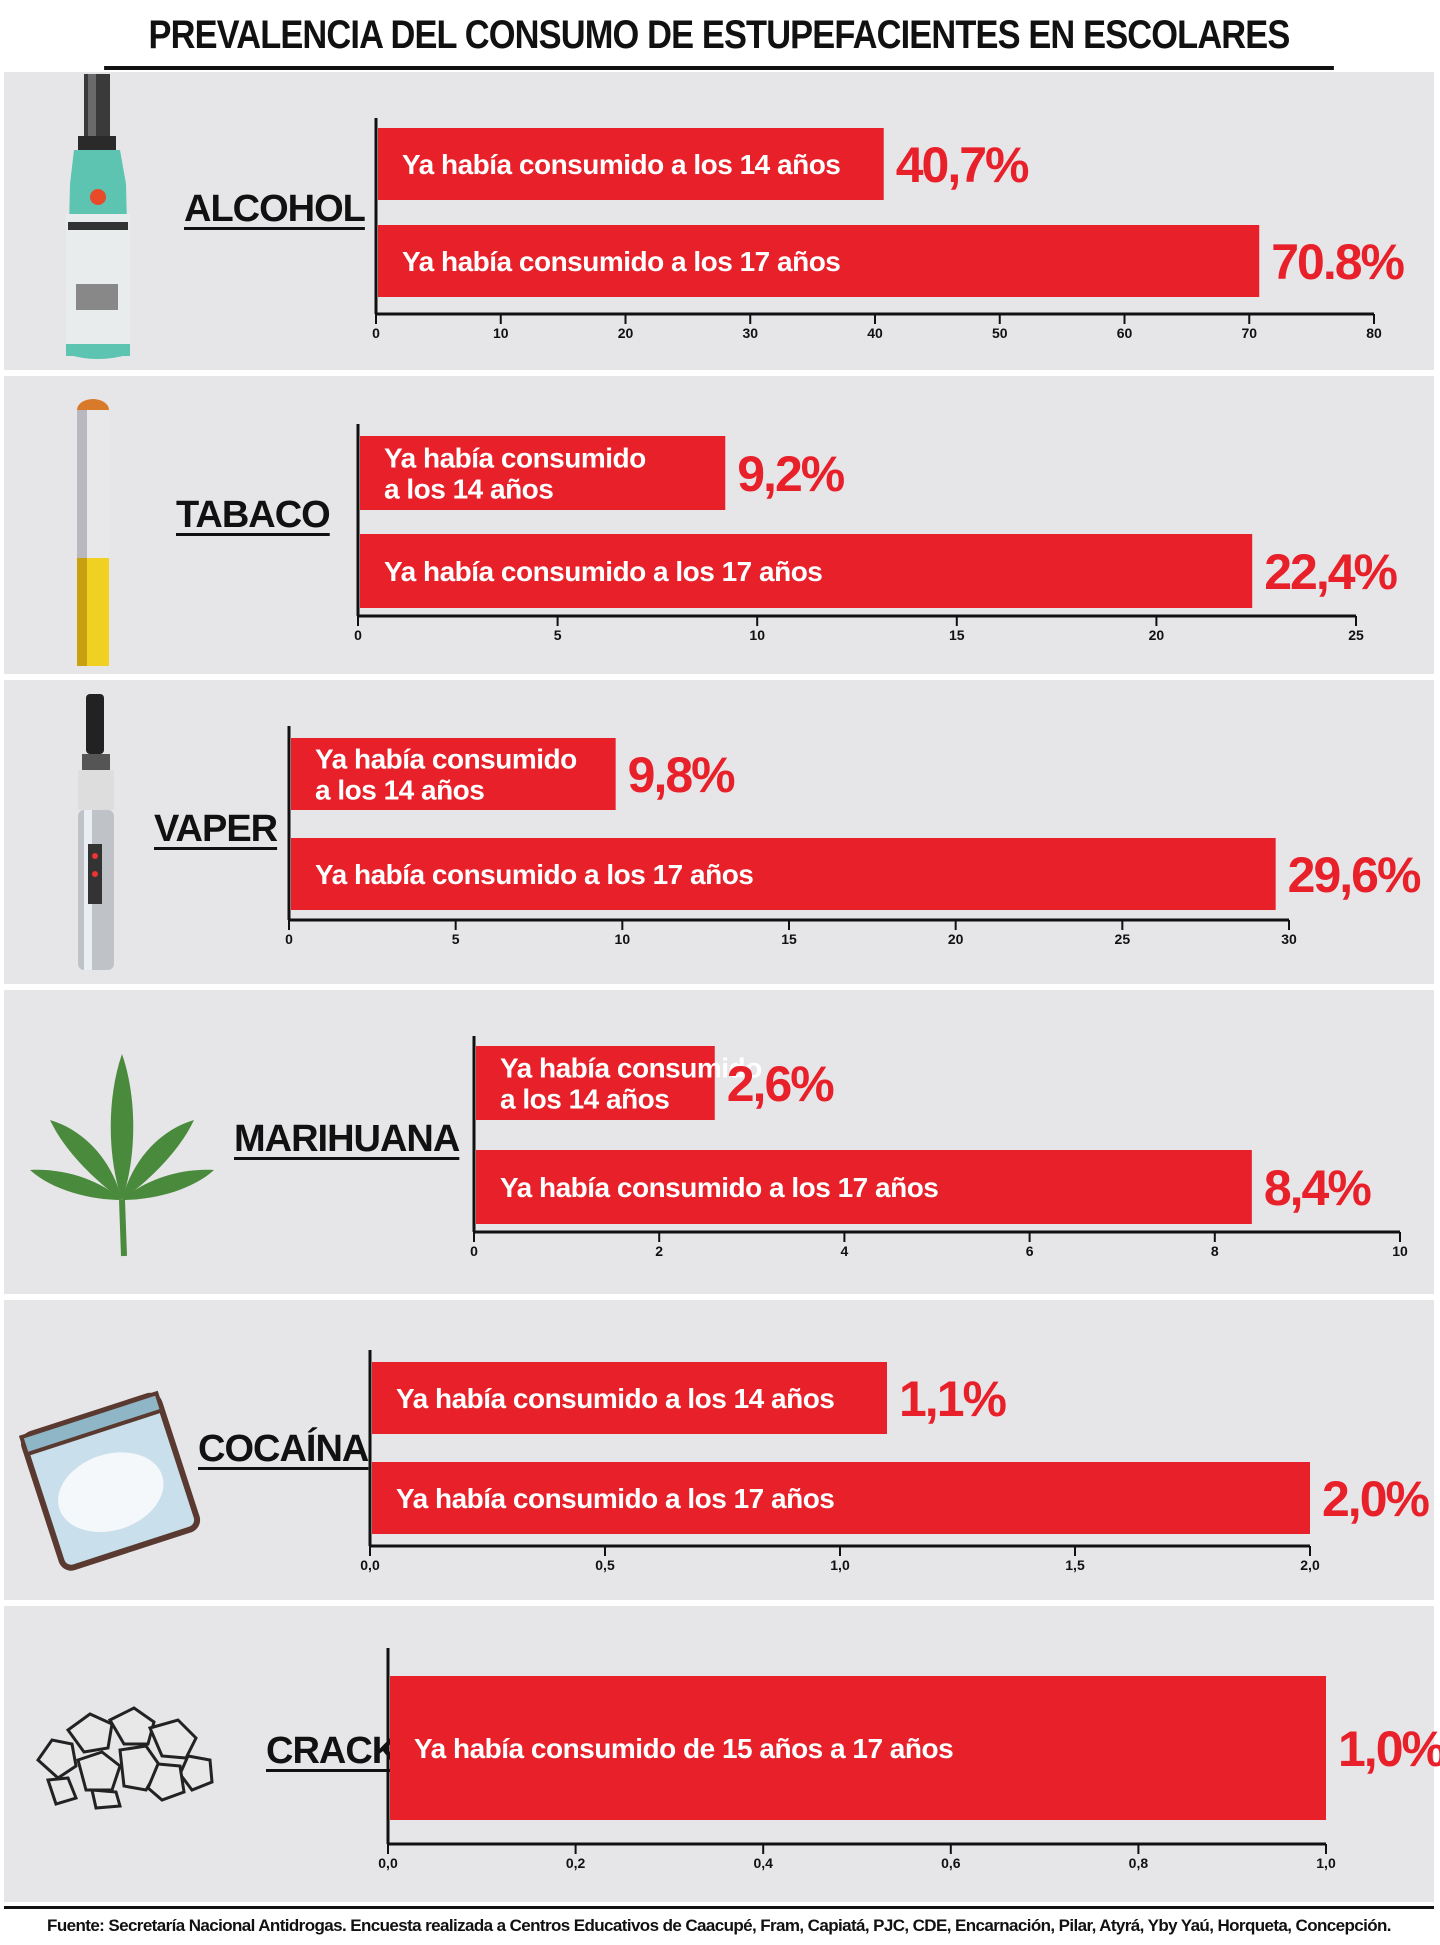  What do you see at coordinates (1318, 1188) in the screenshot?
I see `value-label: 8,4%` at bounding box center [1318, 1188].